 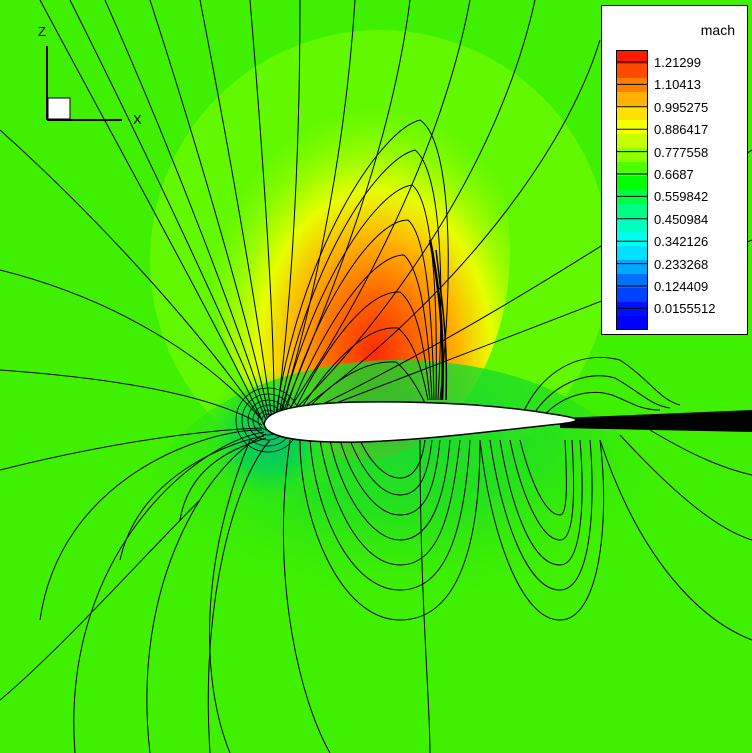 I want to click on legend-value-label: 1.21299, so click(x=677, y=62).